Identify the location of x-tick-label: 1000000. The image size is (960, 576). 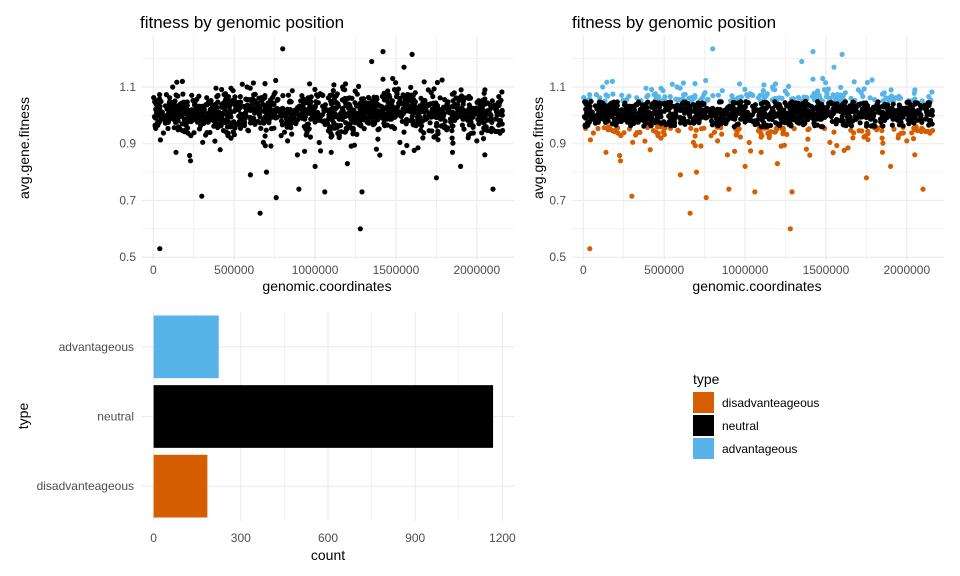
(745, 270).